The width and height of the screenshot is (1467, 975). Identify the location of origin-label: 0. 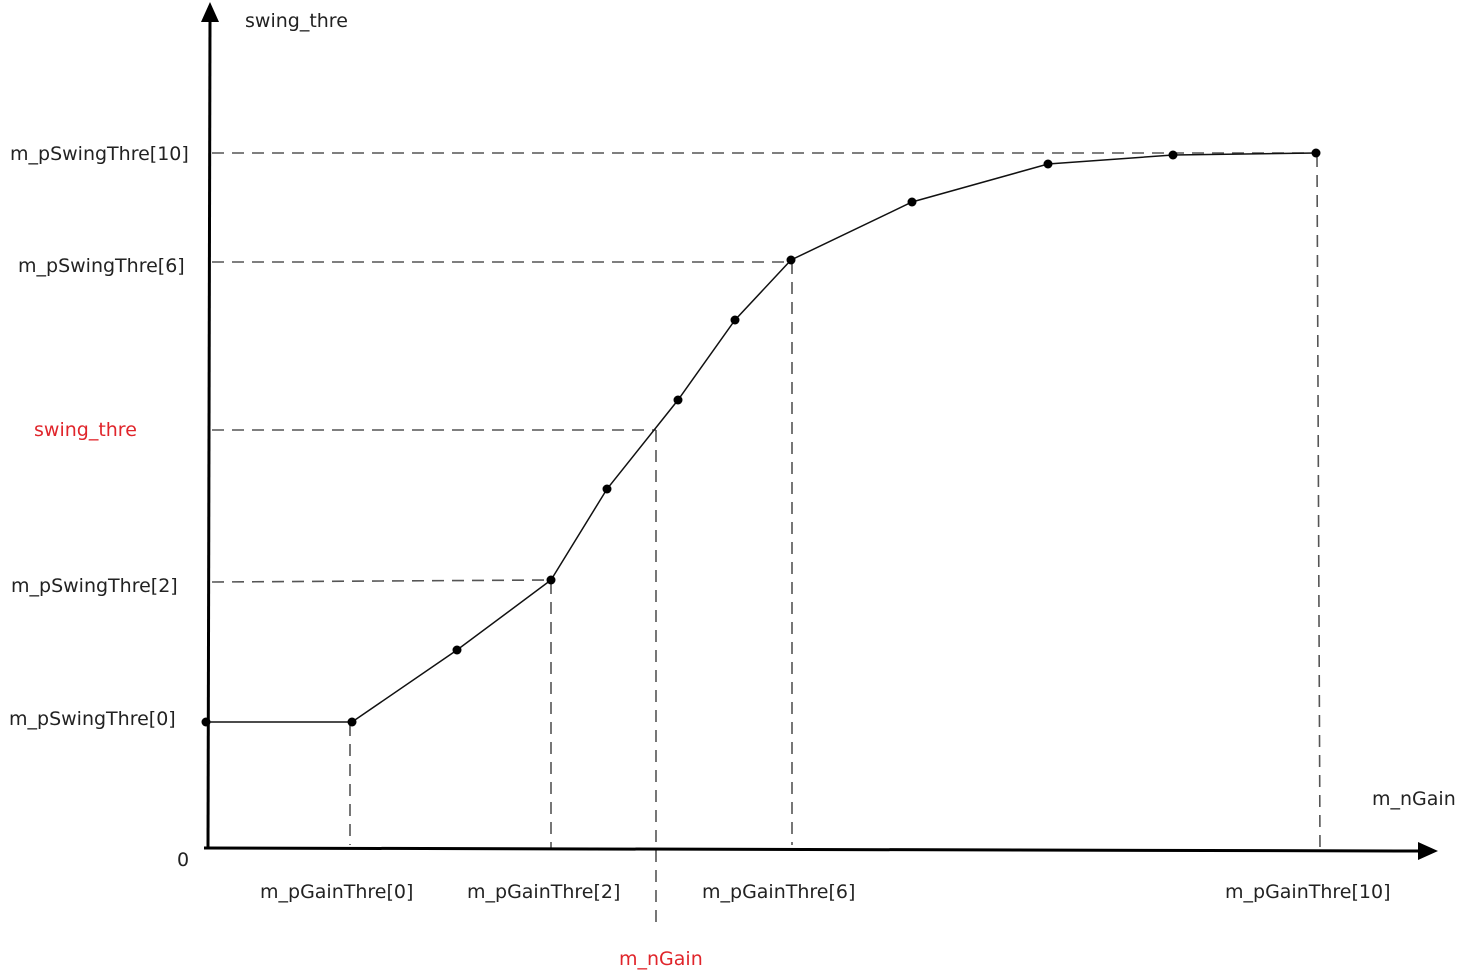
(183, 860).